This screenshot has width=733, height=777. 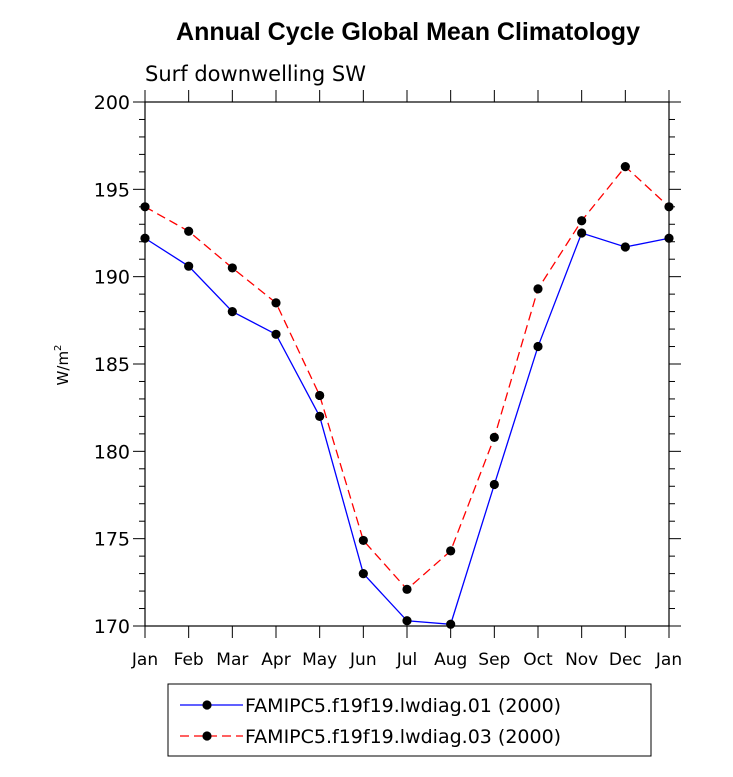 What do you see at coordinates (255, 74) in the screenshot?
I see `chart-subtitle: Surf downwelling SW` at bounding box center [255, 74].